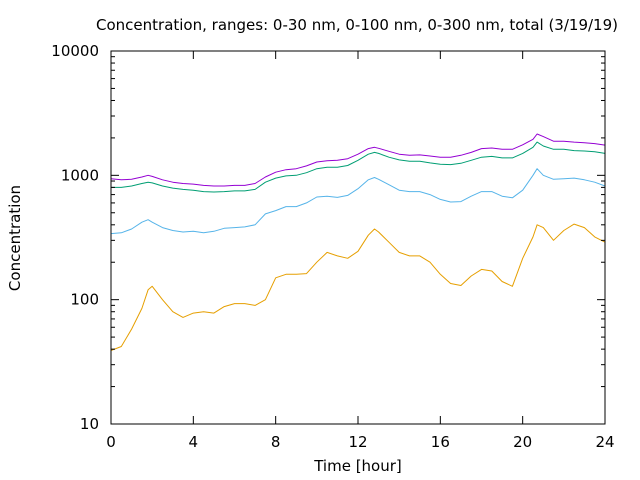  What do you see at coordinates (194, 442) in the screenshot?
I see `x-tick-label: 4` at bounding box center [194, 442].